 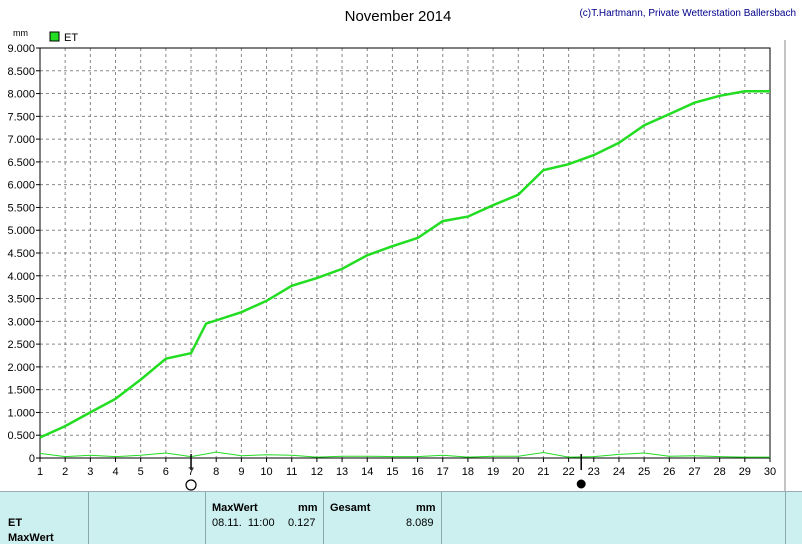 I want to click on legend-label-et: ET, so click(x=71, y=38).